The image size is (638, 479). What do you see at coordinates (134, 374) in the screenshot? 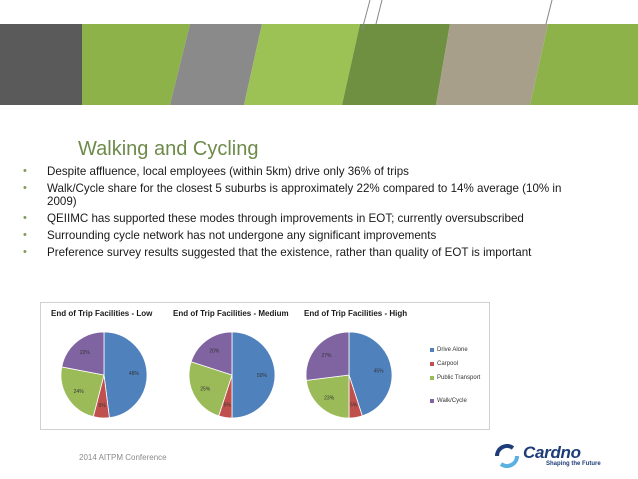
I see `slice-data-label: 48%` at bounding box center [134, 374].